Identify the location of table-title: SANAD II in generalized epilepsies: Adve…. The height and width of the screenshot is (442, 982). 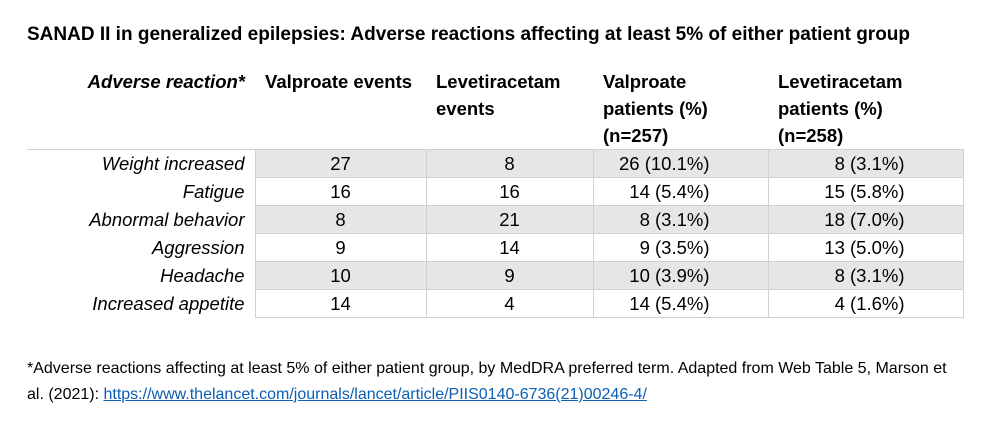
(469, 34).